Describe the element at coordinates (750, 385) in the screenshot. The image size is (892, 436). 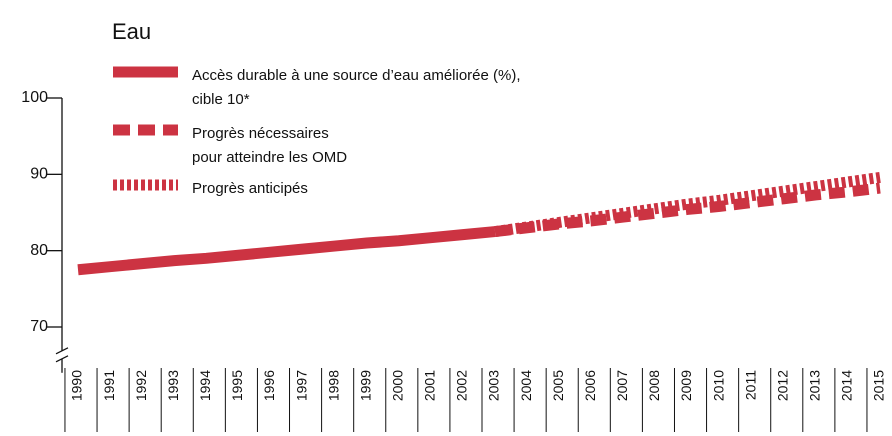
I see `x-tick-label: 2011` at that location.